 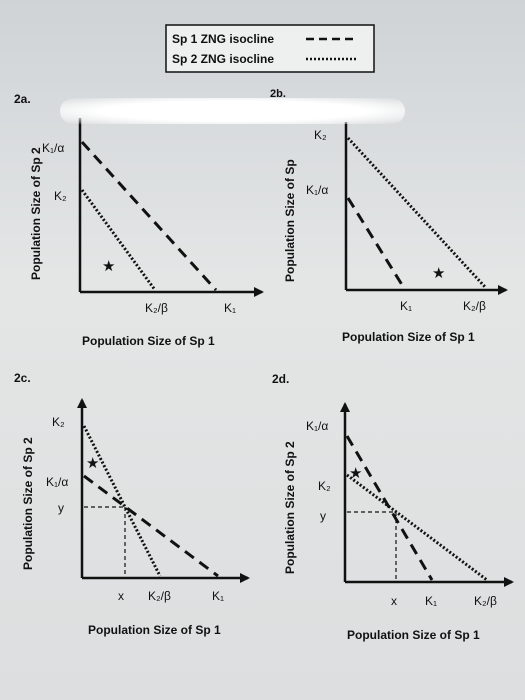 I want to click on panel-2a-sp2-isocline, so click(x=118, y=240).